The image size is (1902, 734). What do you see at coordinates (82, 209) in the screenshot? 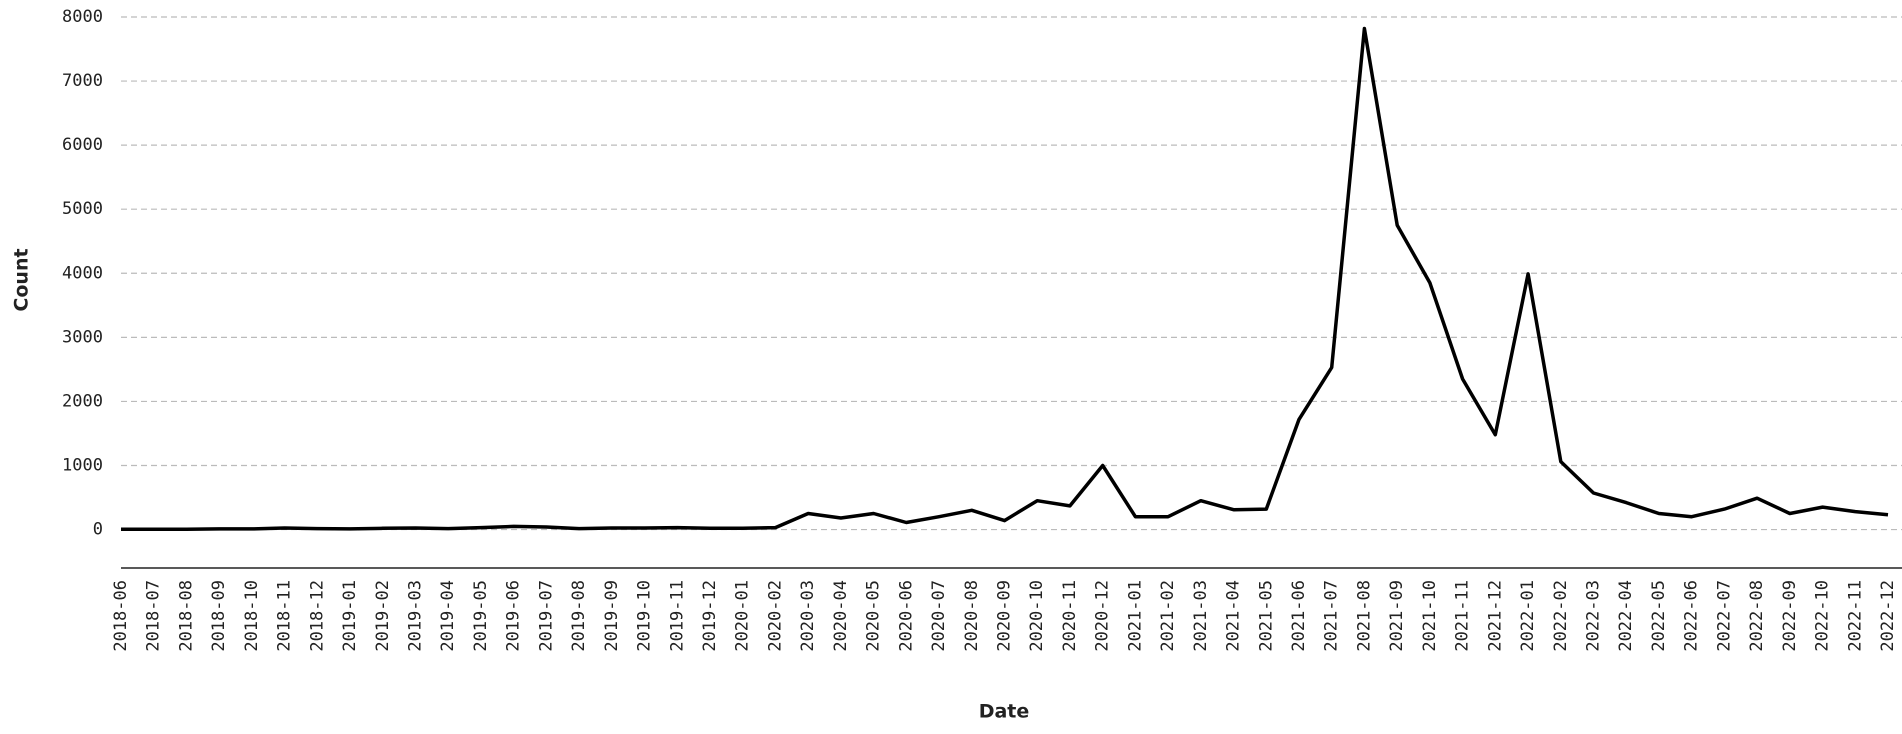
I see `y-tick-label: 5000` at bounding box center [82, 209].